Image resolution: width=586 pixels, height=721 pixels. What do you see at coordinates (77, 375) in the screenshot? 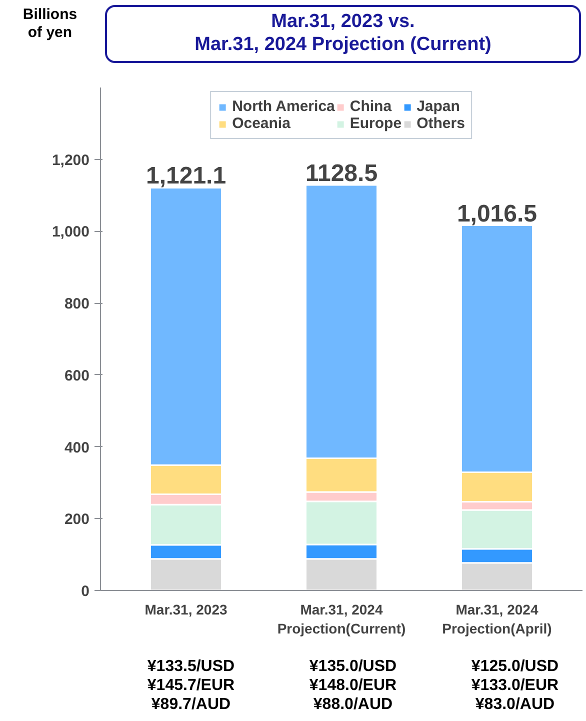
I see `y-tick-label: 600` at bounding box center [77, 375].